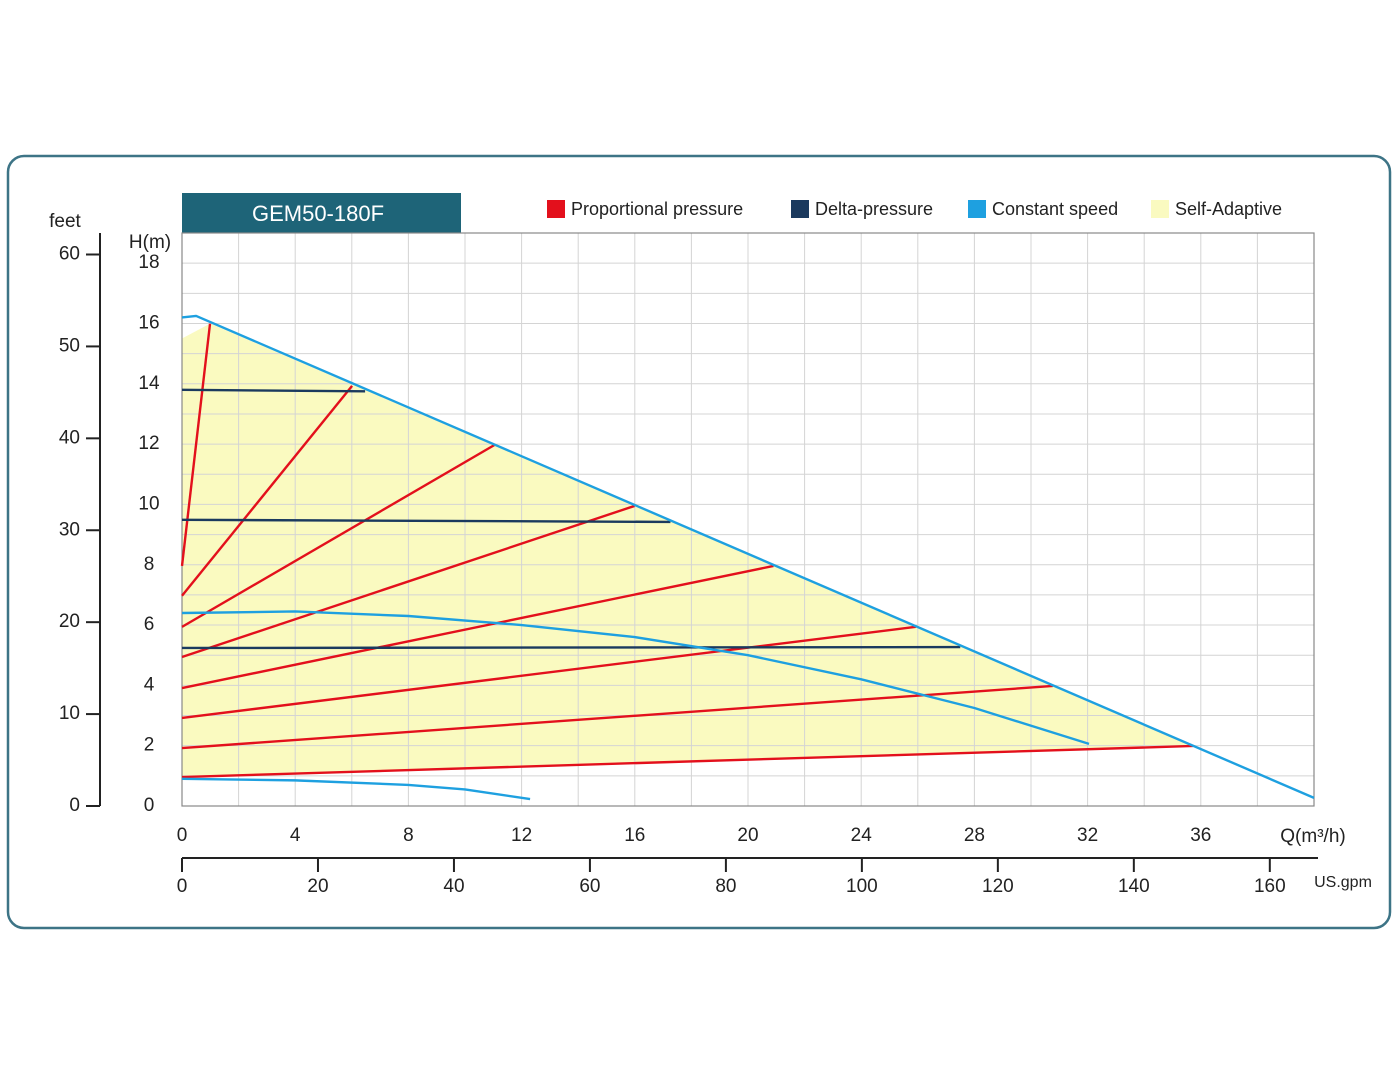 This screenshot has width=1400, height=1082. Describe the element at coordinates (657, 209) in the screenshot. I see `legend-label: Proportional pressure` at that location.